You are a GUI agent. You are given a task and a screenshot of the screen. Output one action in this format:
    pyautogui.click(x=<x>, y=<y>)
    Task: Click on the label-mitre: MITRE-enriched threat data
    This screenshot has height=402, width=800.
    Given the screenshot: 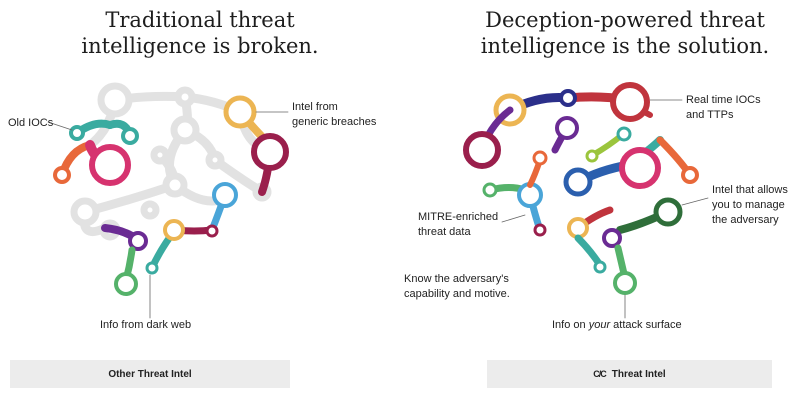 What is the action you would take?
    pyautogui.click(x=458, y=225)
    